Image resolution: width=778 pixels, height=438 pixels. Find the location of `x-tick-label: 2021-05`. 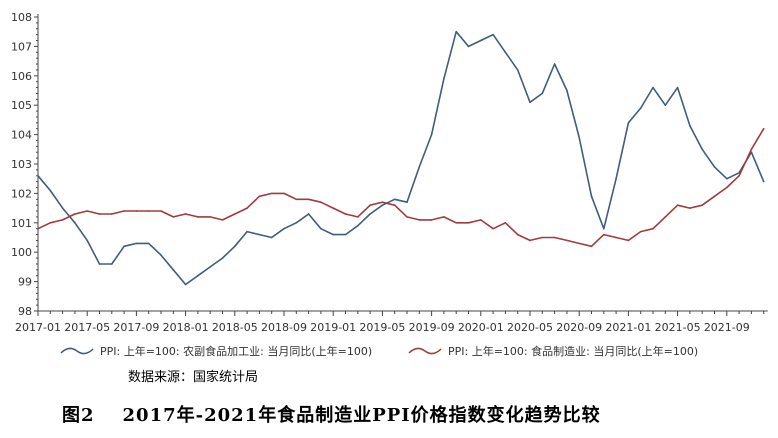

x-tick-label: 2021-05 is located at coordinates (678, 327).